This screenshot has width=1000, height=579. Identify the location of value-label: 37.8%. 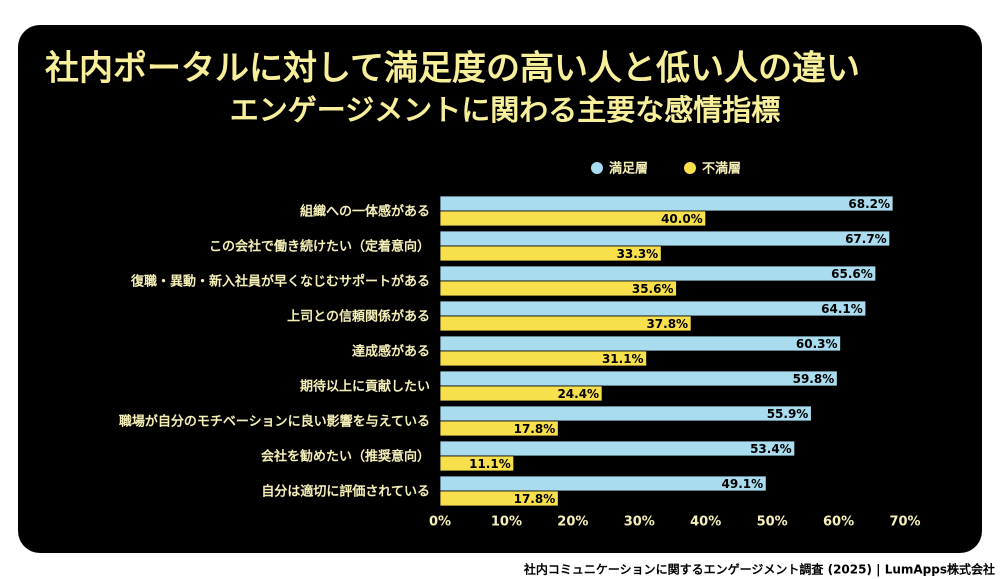
(667, 324).